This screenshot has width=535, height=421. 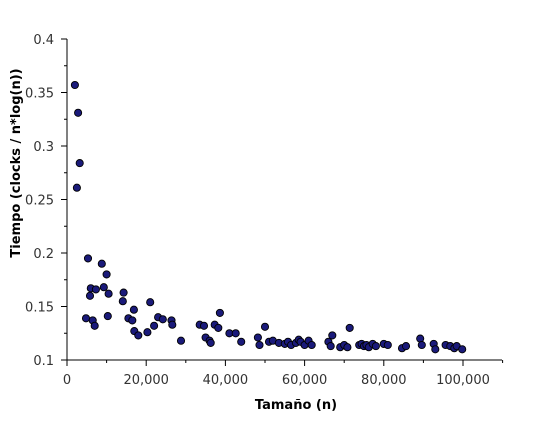 I want to click on x-tick-label: 100,000, so click(x=463, y=380).